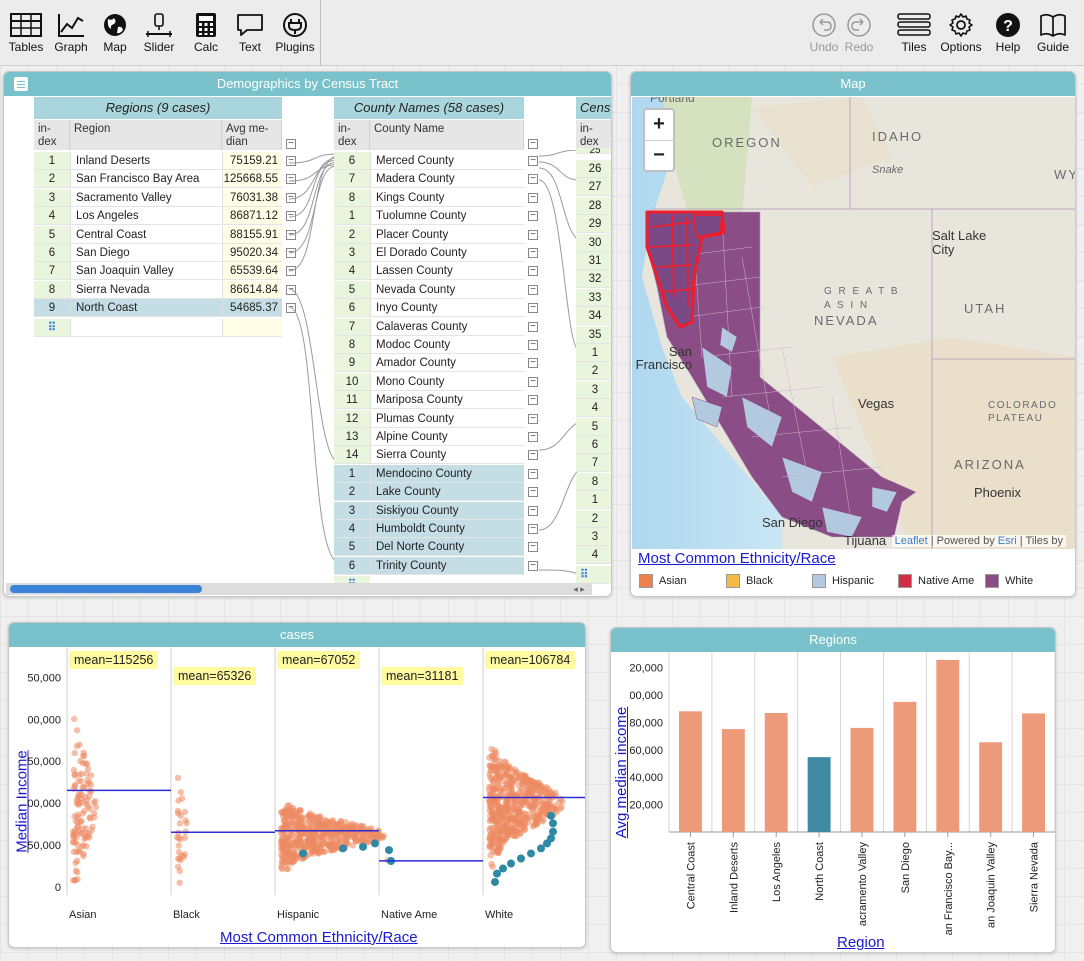 This screenshot has width=1084, height=961. Describe the element at coordinates (1035, 876) in the screenshot. I see `region-category-label: Sierra Nevada` at that location.